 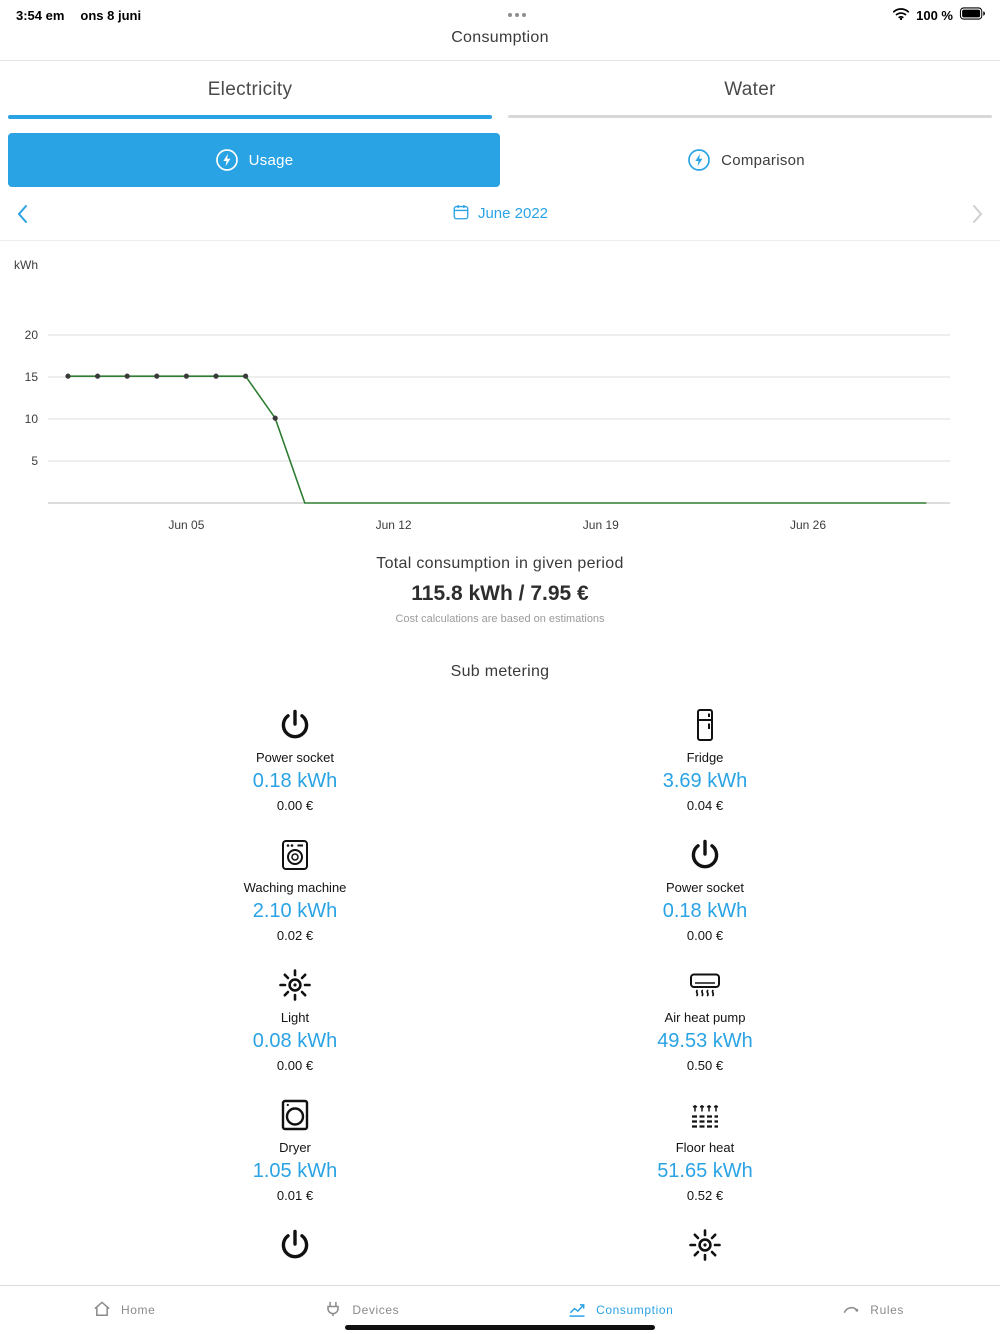 I want to click on tab-water-underline, so click(x=750, y=116).